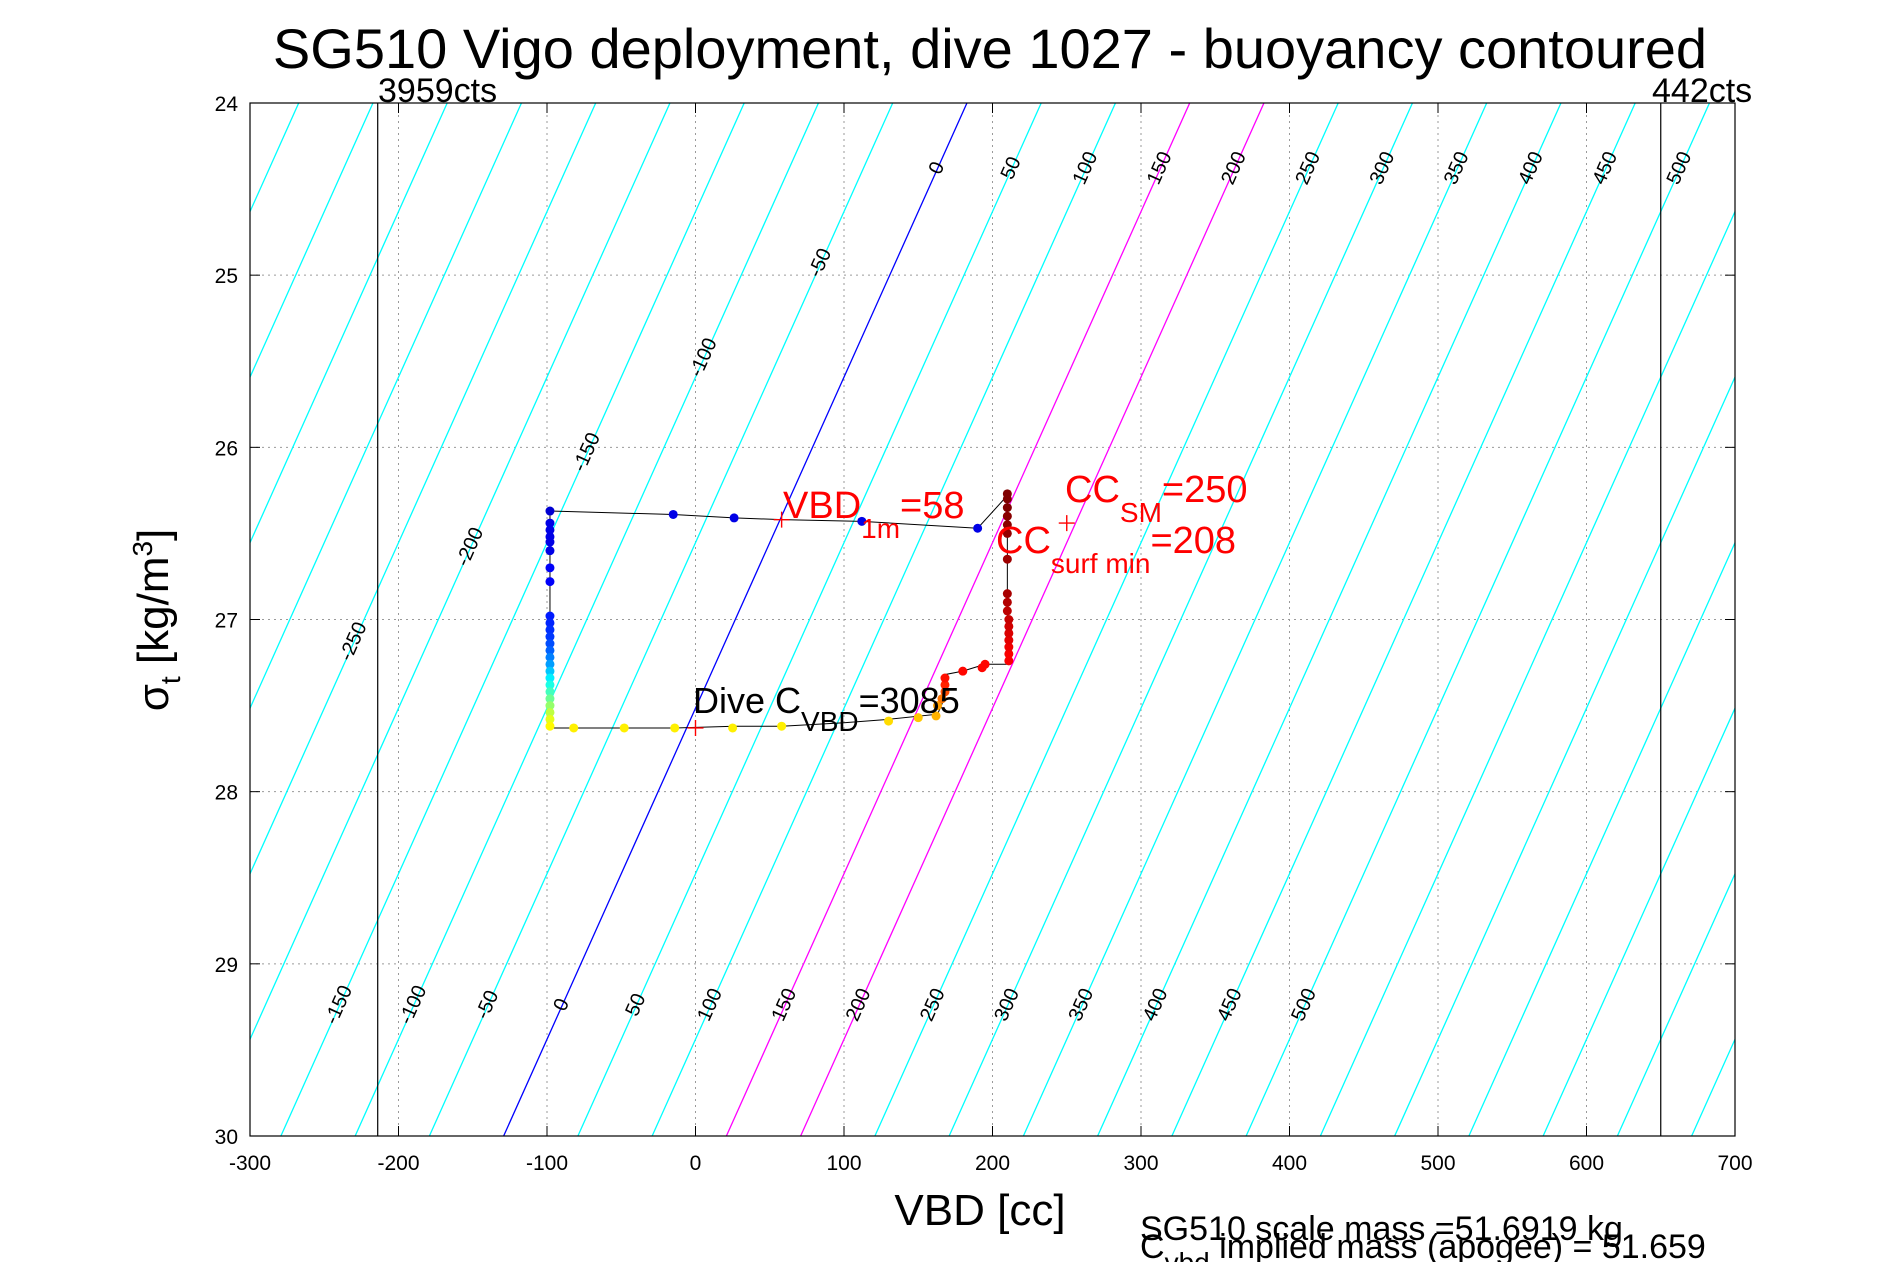 The image size is (1891, 1262). Describe the element at coordinates (437, 91) in the screenshot. I see `vbd-min-counts-label: 3959cts` at that location.